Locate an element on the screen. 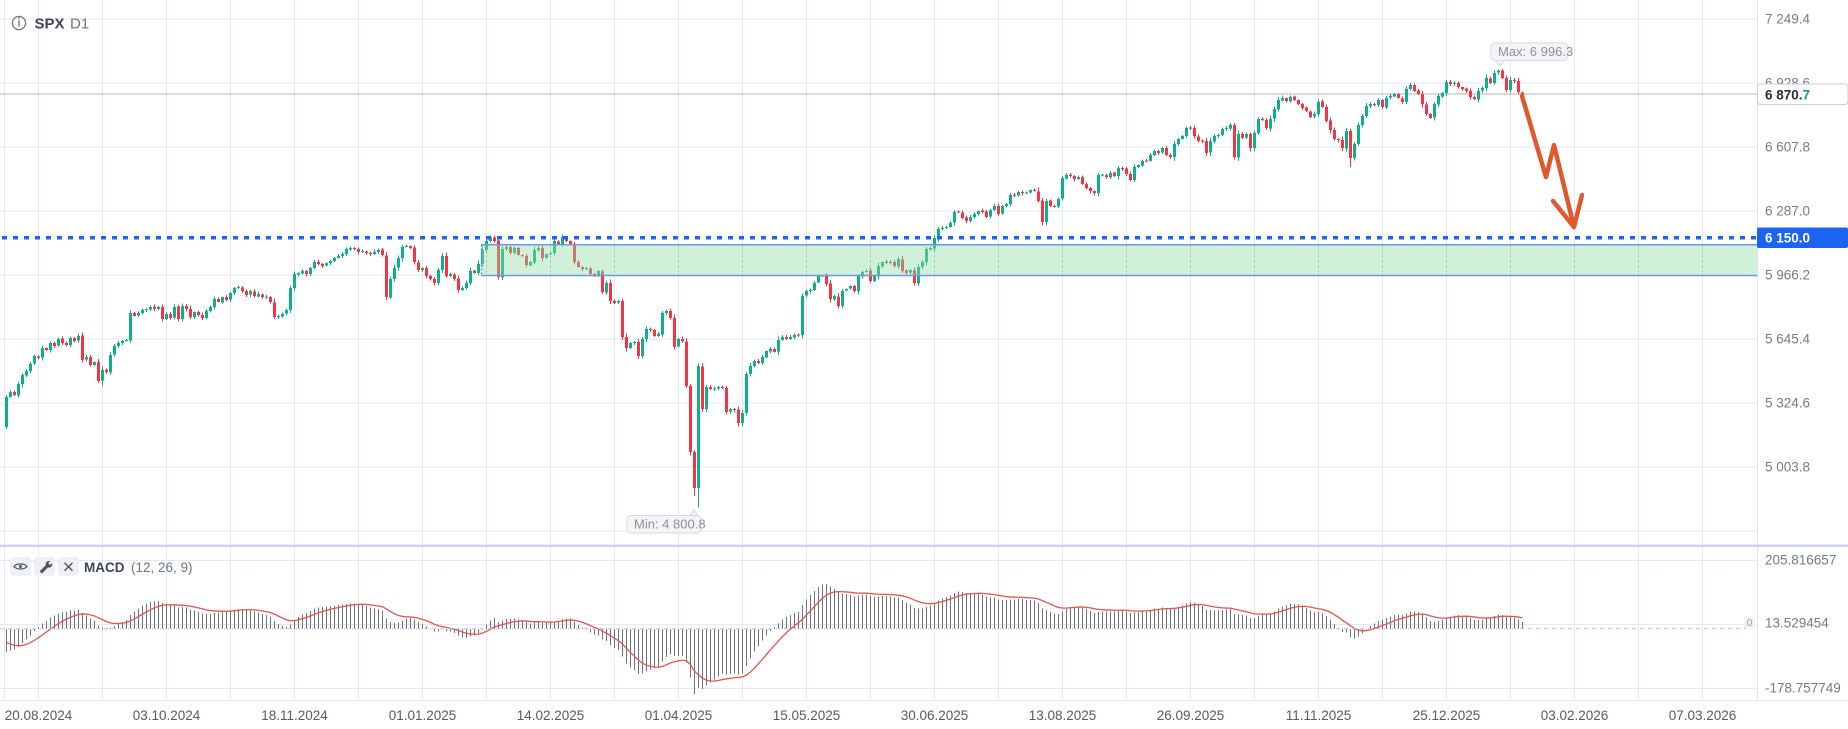  svg-text: 18.11.2024 is located at coordinates (294, 715).